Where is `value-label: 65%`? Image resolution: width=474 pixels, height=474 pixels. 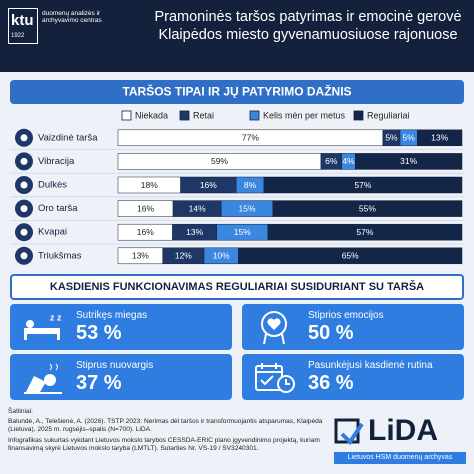 value-label: 65% is located at coordinates (350, 256).